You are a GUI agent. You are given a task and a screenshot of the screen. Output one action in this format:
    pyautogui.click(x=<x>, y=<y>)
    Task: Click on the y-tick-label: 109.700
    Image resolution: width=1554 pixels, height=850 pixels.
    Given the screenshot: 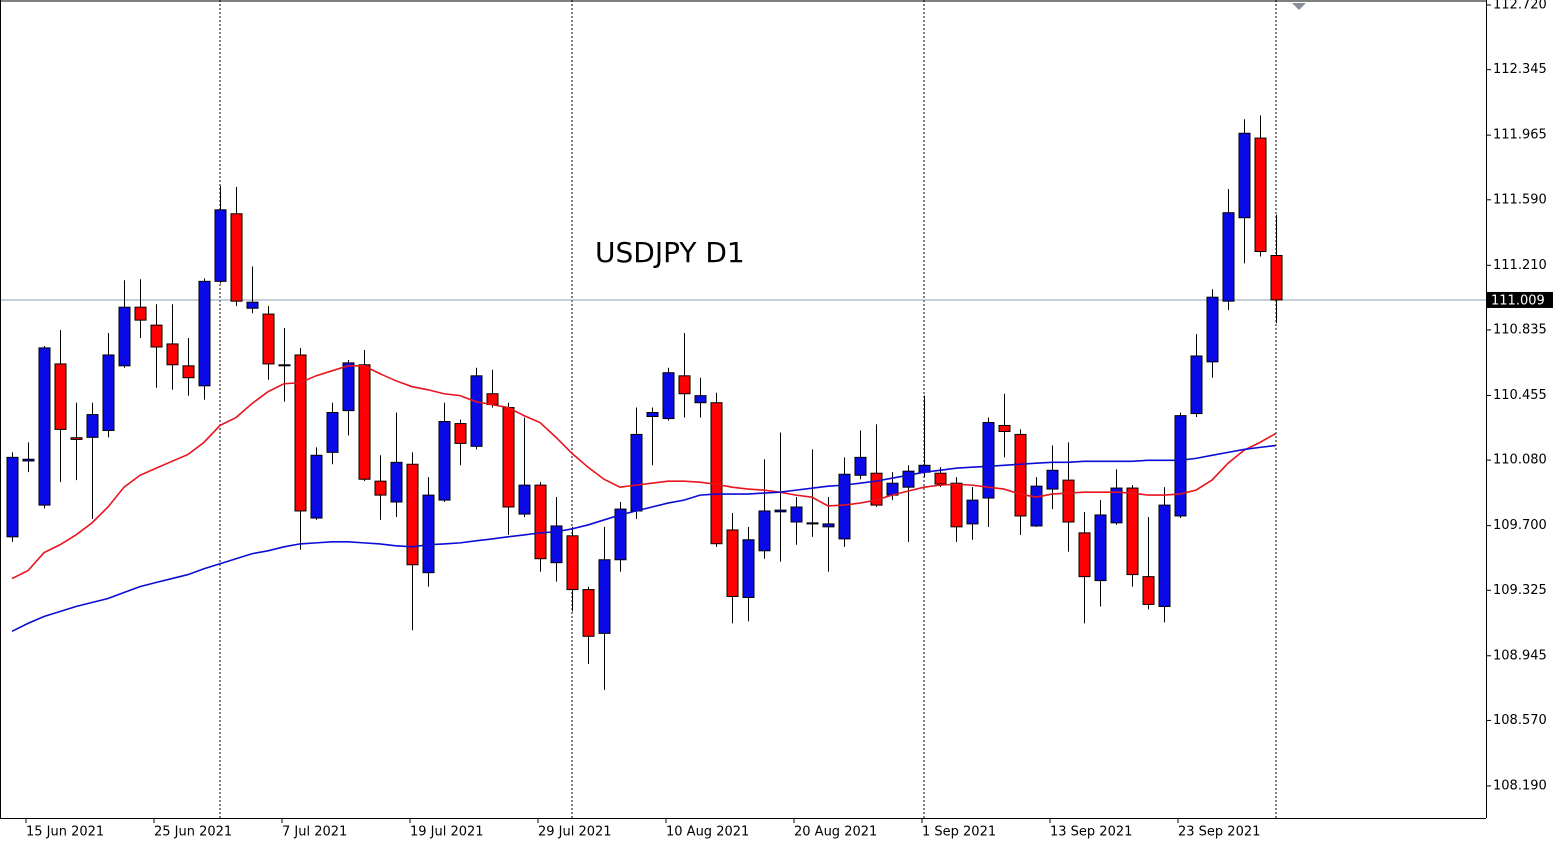 What is the action you would take?
    pyautogui.click(x=1520, y=525)
    